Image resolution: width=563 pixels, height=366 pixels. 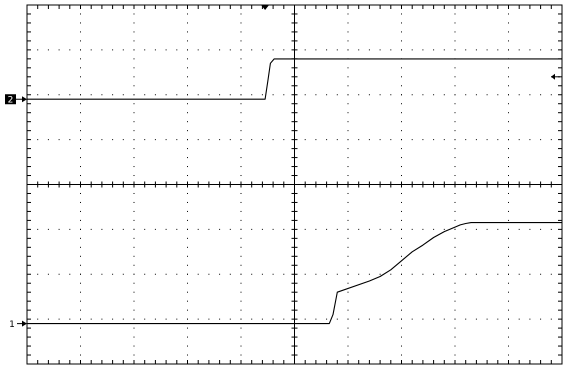 I want to click on right-arrow-head, so click(x=553, y=76).